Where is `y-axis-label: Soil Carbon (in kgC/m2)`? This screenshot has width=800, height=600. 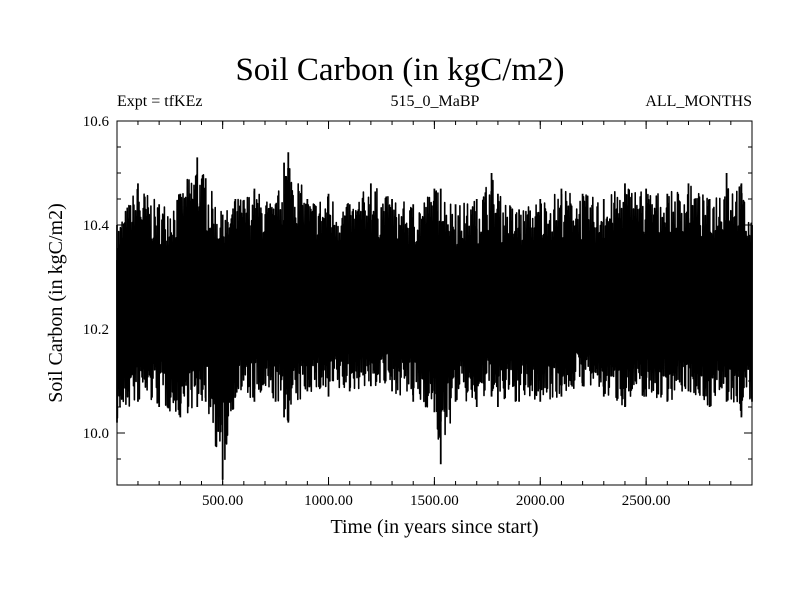
y-axis-label: Soil Carbon (in kgC/m2) is located at coordinates (56, 302).